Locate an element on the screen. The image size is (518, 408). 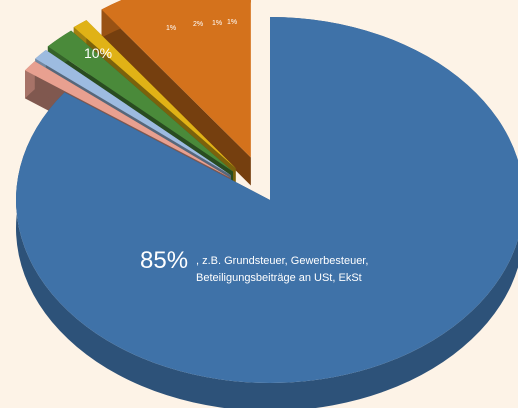
slice-label-85: 85% is located at coordinates (164, 260).